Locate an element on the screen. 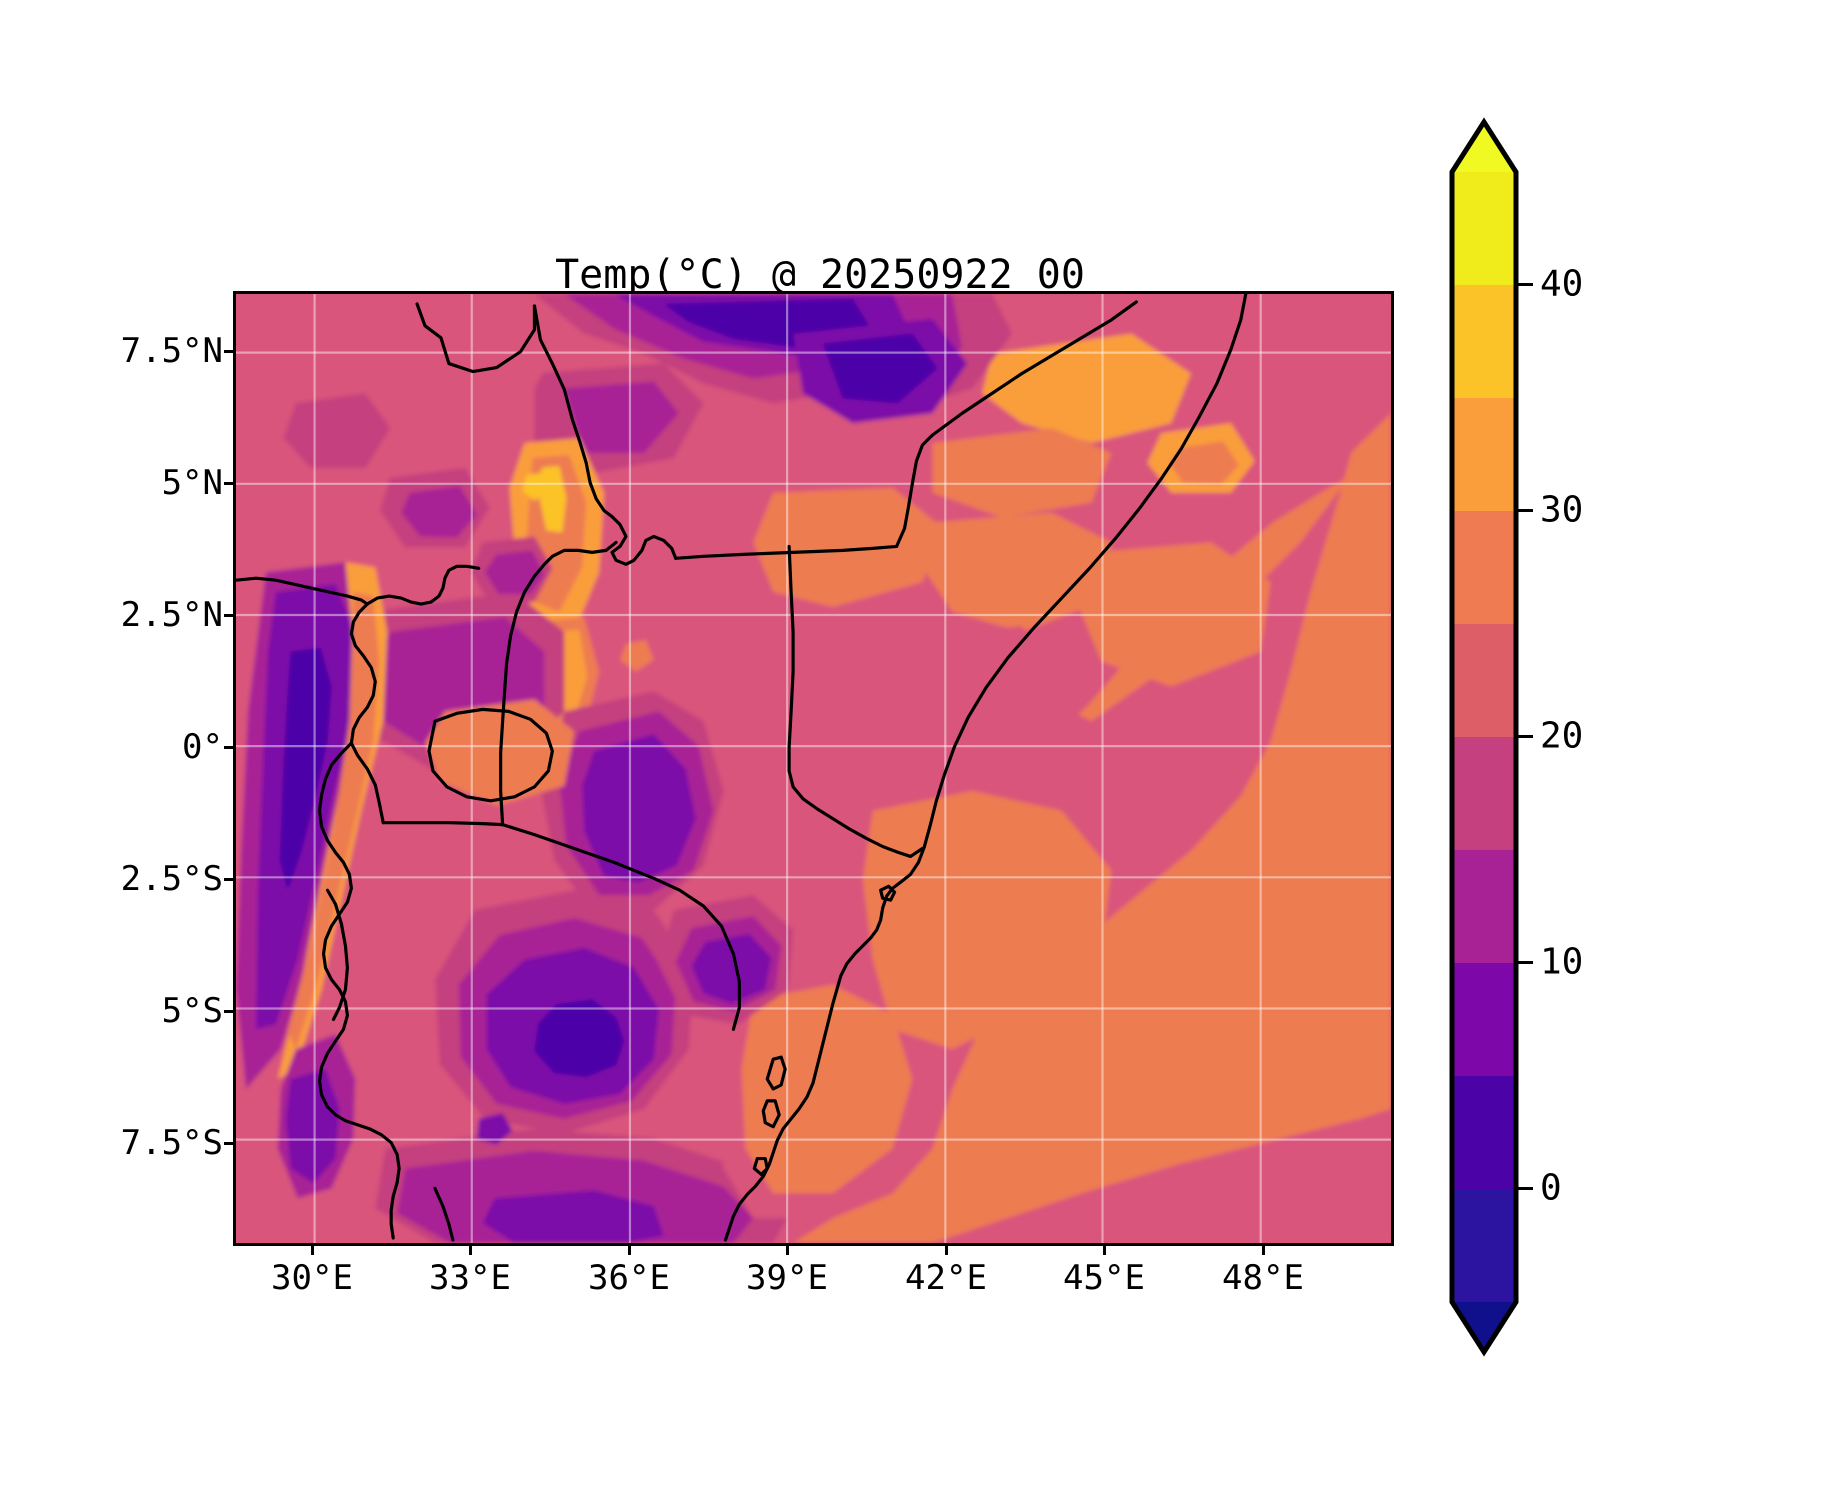  x-tick-label-45E: 45°E is located at coordinates (1104, 1278).